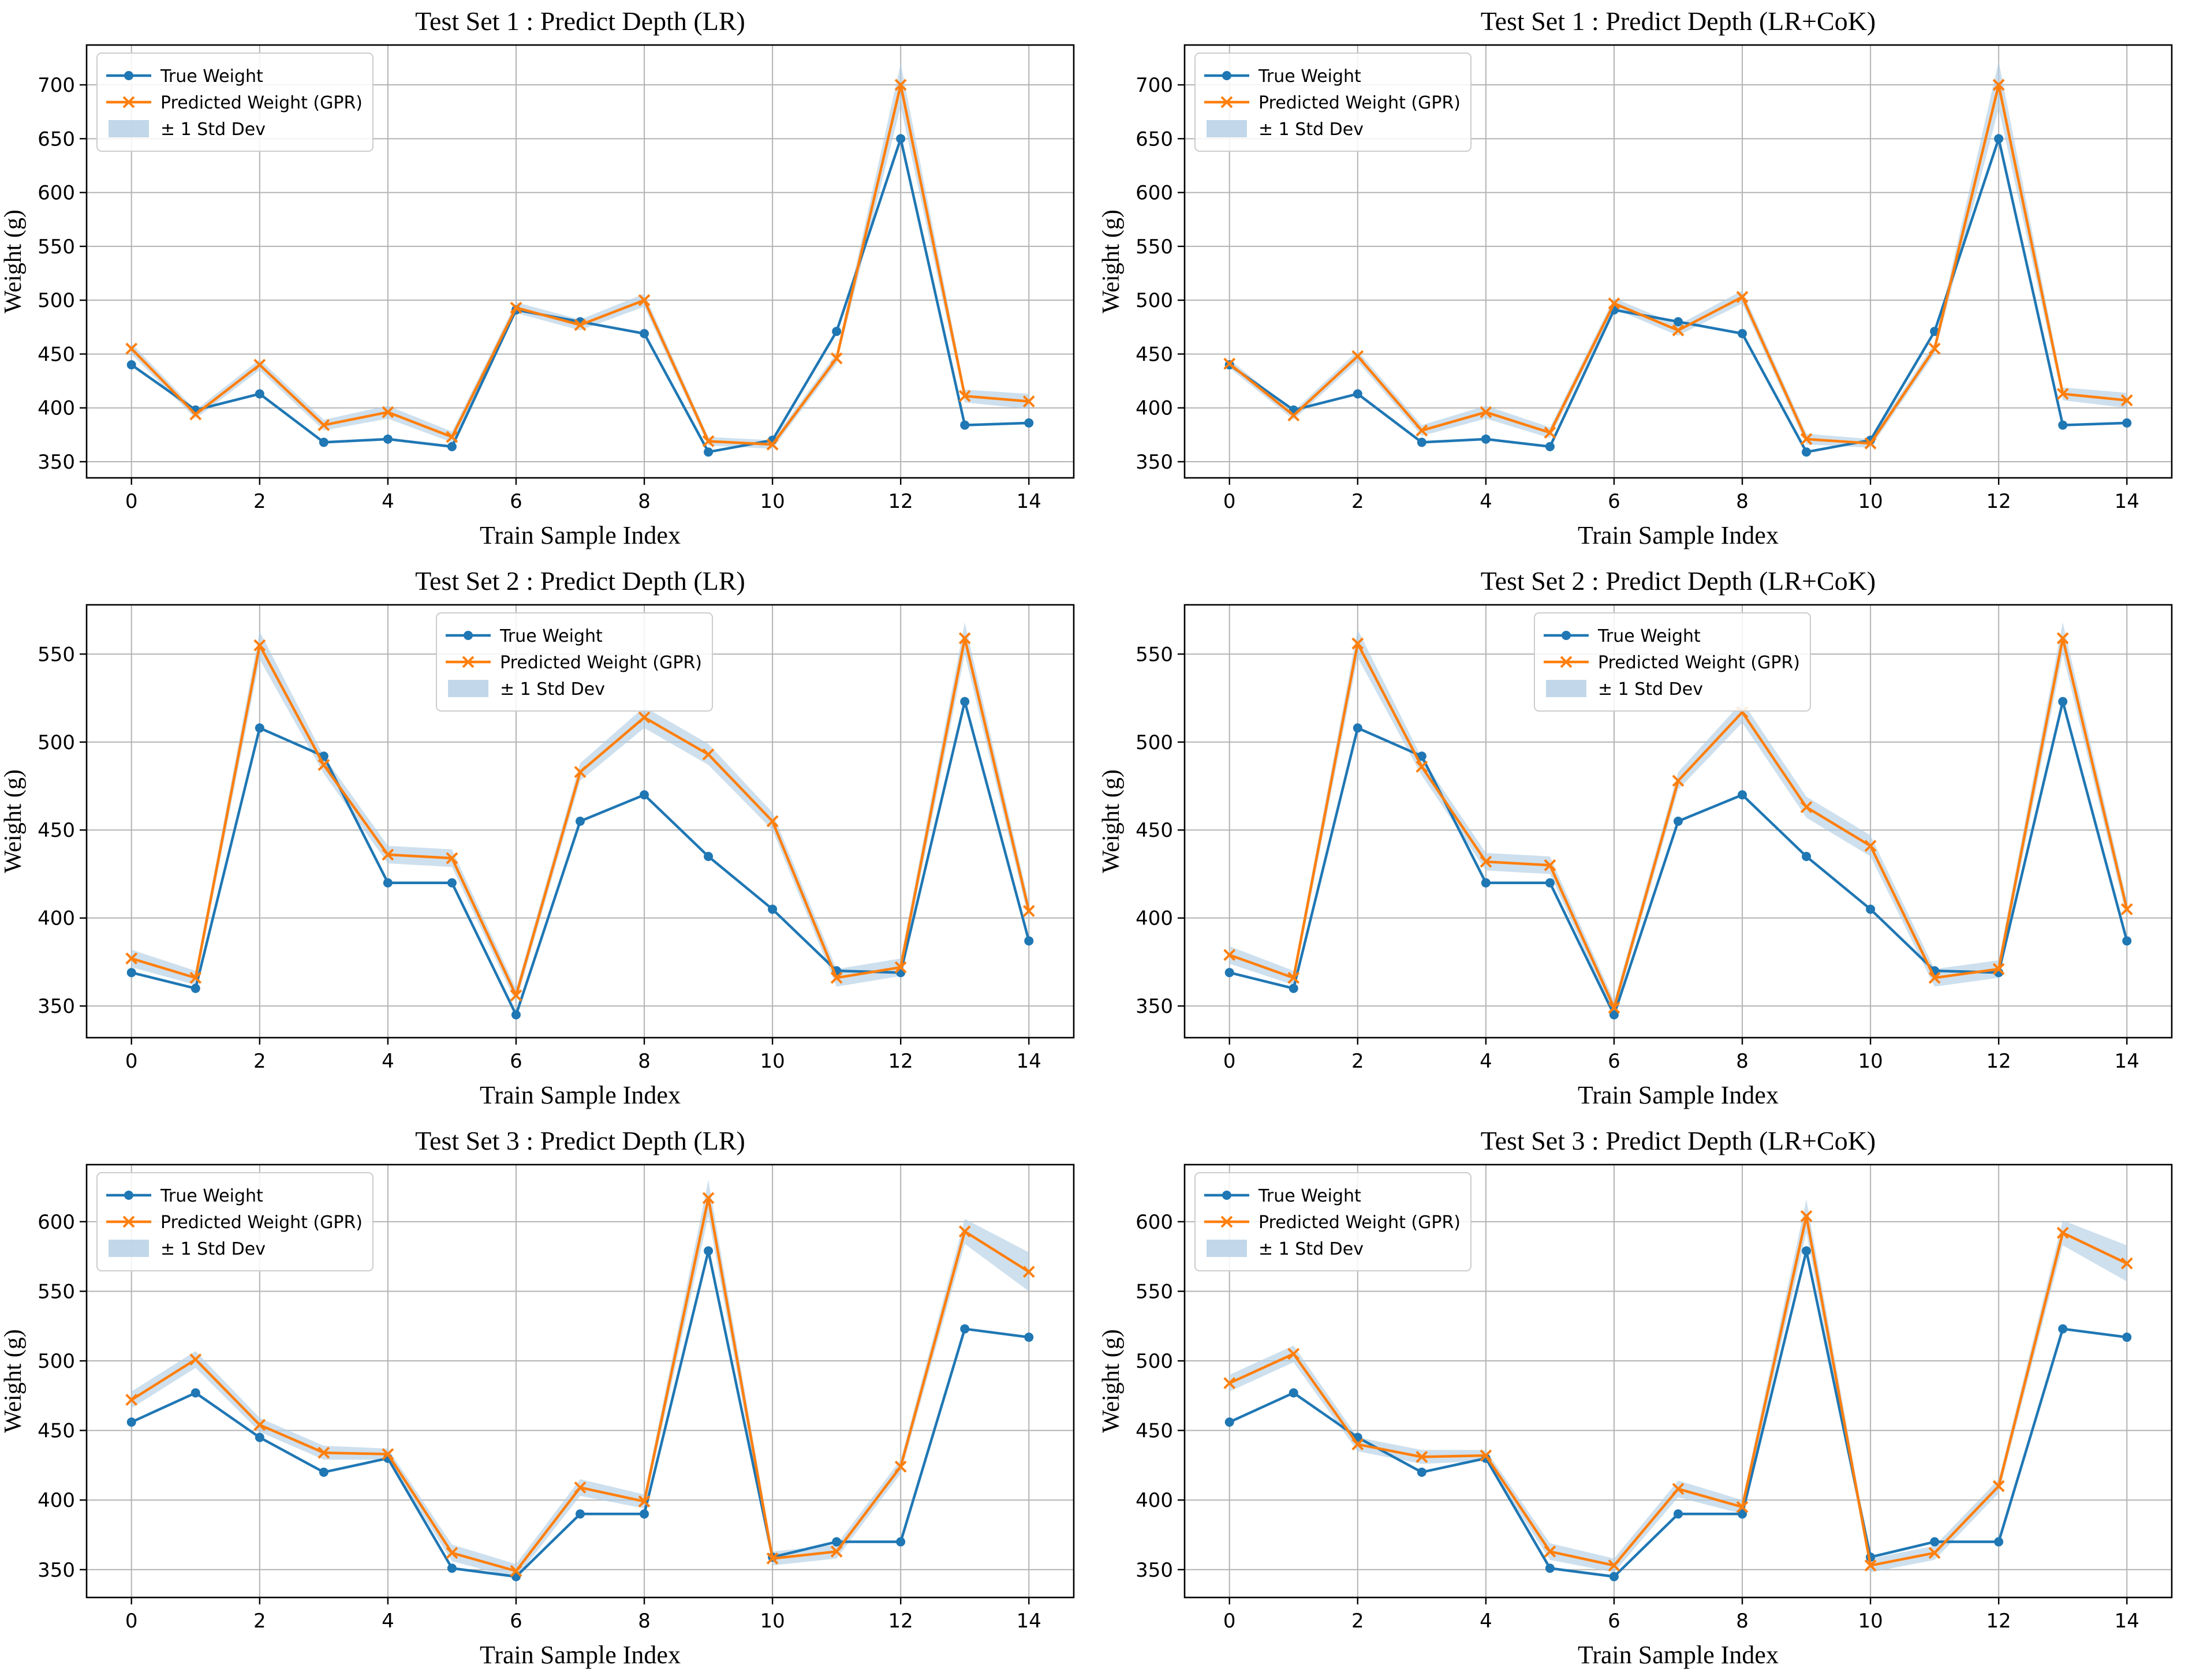 The height and width of the screenshot is (1680, 2196). Describe the element at coordinates (56, 1007) in the screenshot. I see `y-tick-label: 350` at that location.